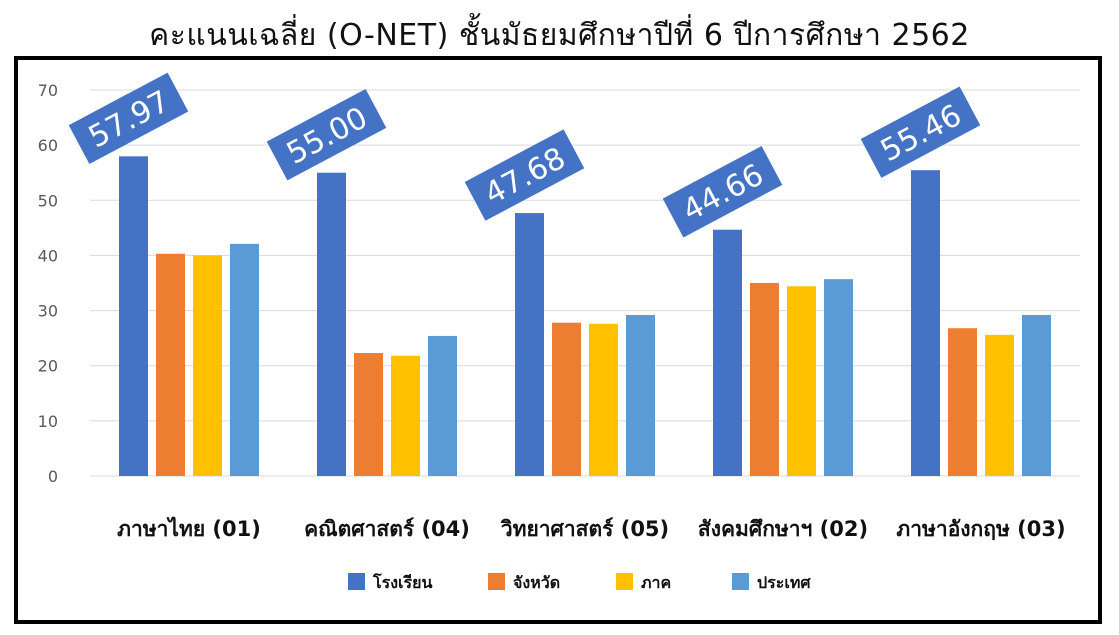  Describe the element at coordinates (48, 255) in the screenshot. I see `y-tick-label: 40` at that location.